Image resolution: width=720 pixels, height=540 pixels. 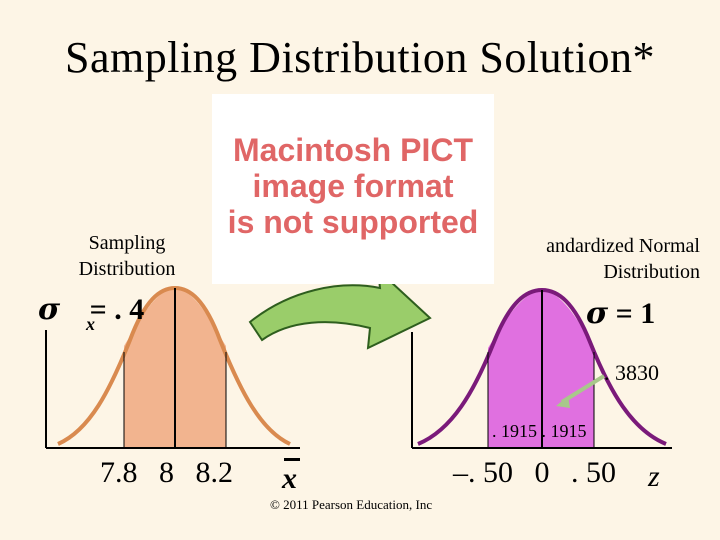 What do you see at coordinates (117, 309) in the screenshot?
I see `left-sigma-value: = . 4` at bounding box center [117, 309].